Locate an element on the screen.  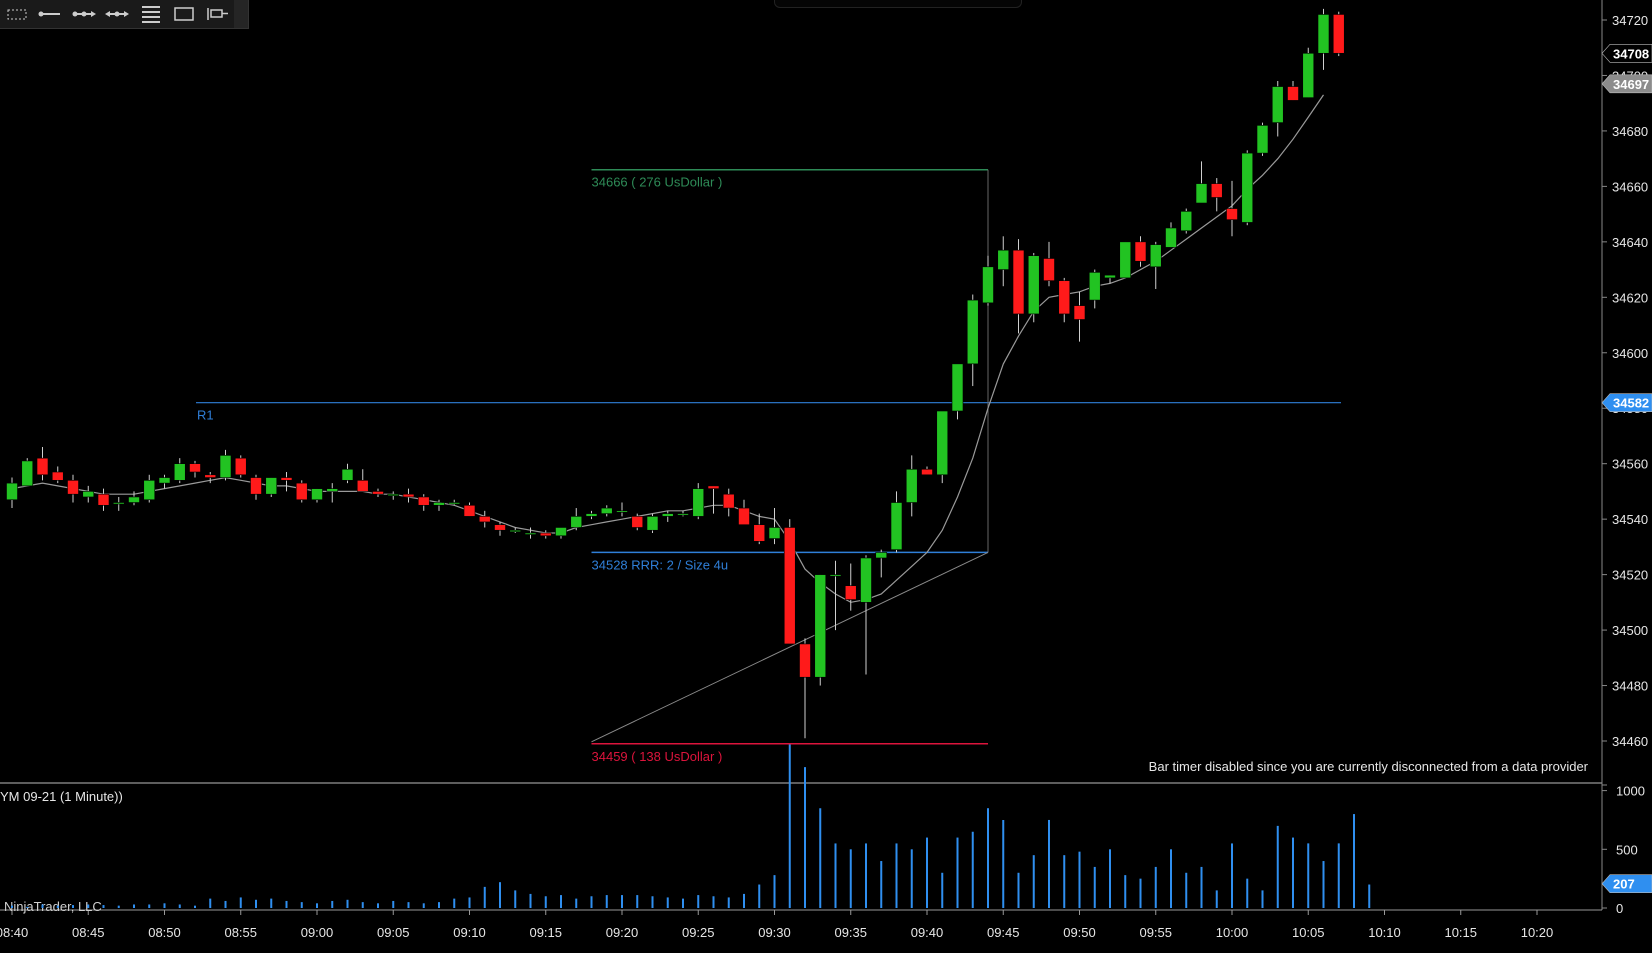
target-label: 34666 ( 276 UsDollar ) is located at coordinates (657, 182).